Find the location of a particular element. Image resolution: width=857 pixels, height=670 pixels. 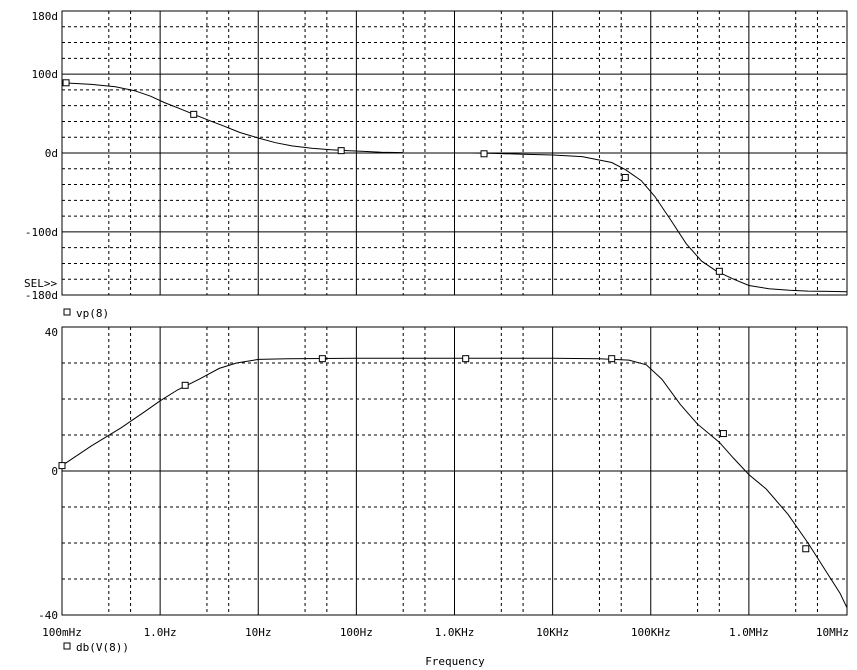

x-tick-label: 100mHz is located at coordinates (62, 632).